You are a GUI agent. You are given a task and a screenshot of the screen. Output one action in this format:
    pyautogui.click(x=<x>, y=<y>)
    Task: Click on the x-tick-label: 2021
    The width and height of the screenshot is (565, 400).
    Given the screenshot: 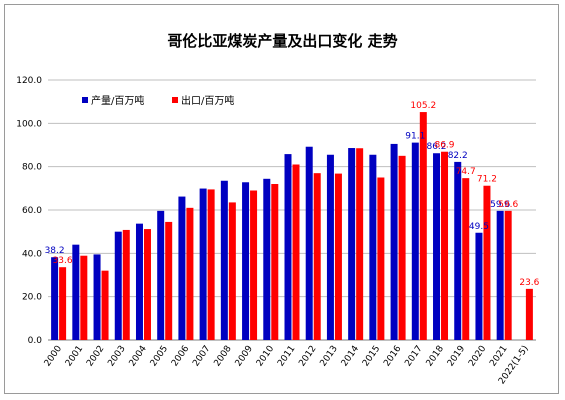 What is the action you would take?
    pyautogui.click(x=498, y=356)
    